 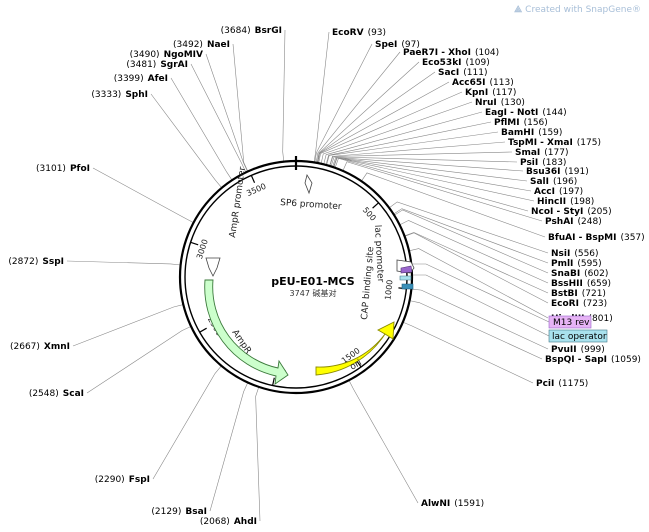 What do you see at coordinates (388, 289) in the screenshot?
I see `scale-tick-label: 1000` at bounding box center [388, 289].